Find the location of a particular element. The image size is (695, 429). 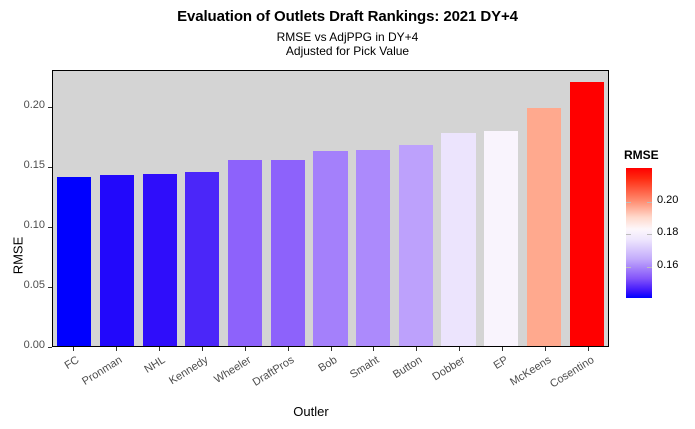

chart-subtitle-line-1: RMSE vs AdjPPG in DY+4 is located at coordinates (347, 37).